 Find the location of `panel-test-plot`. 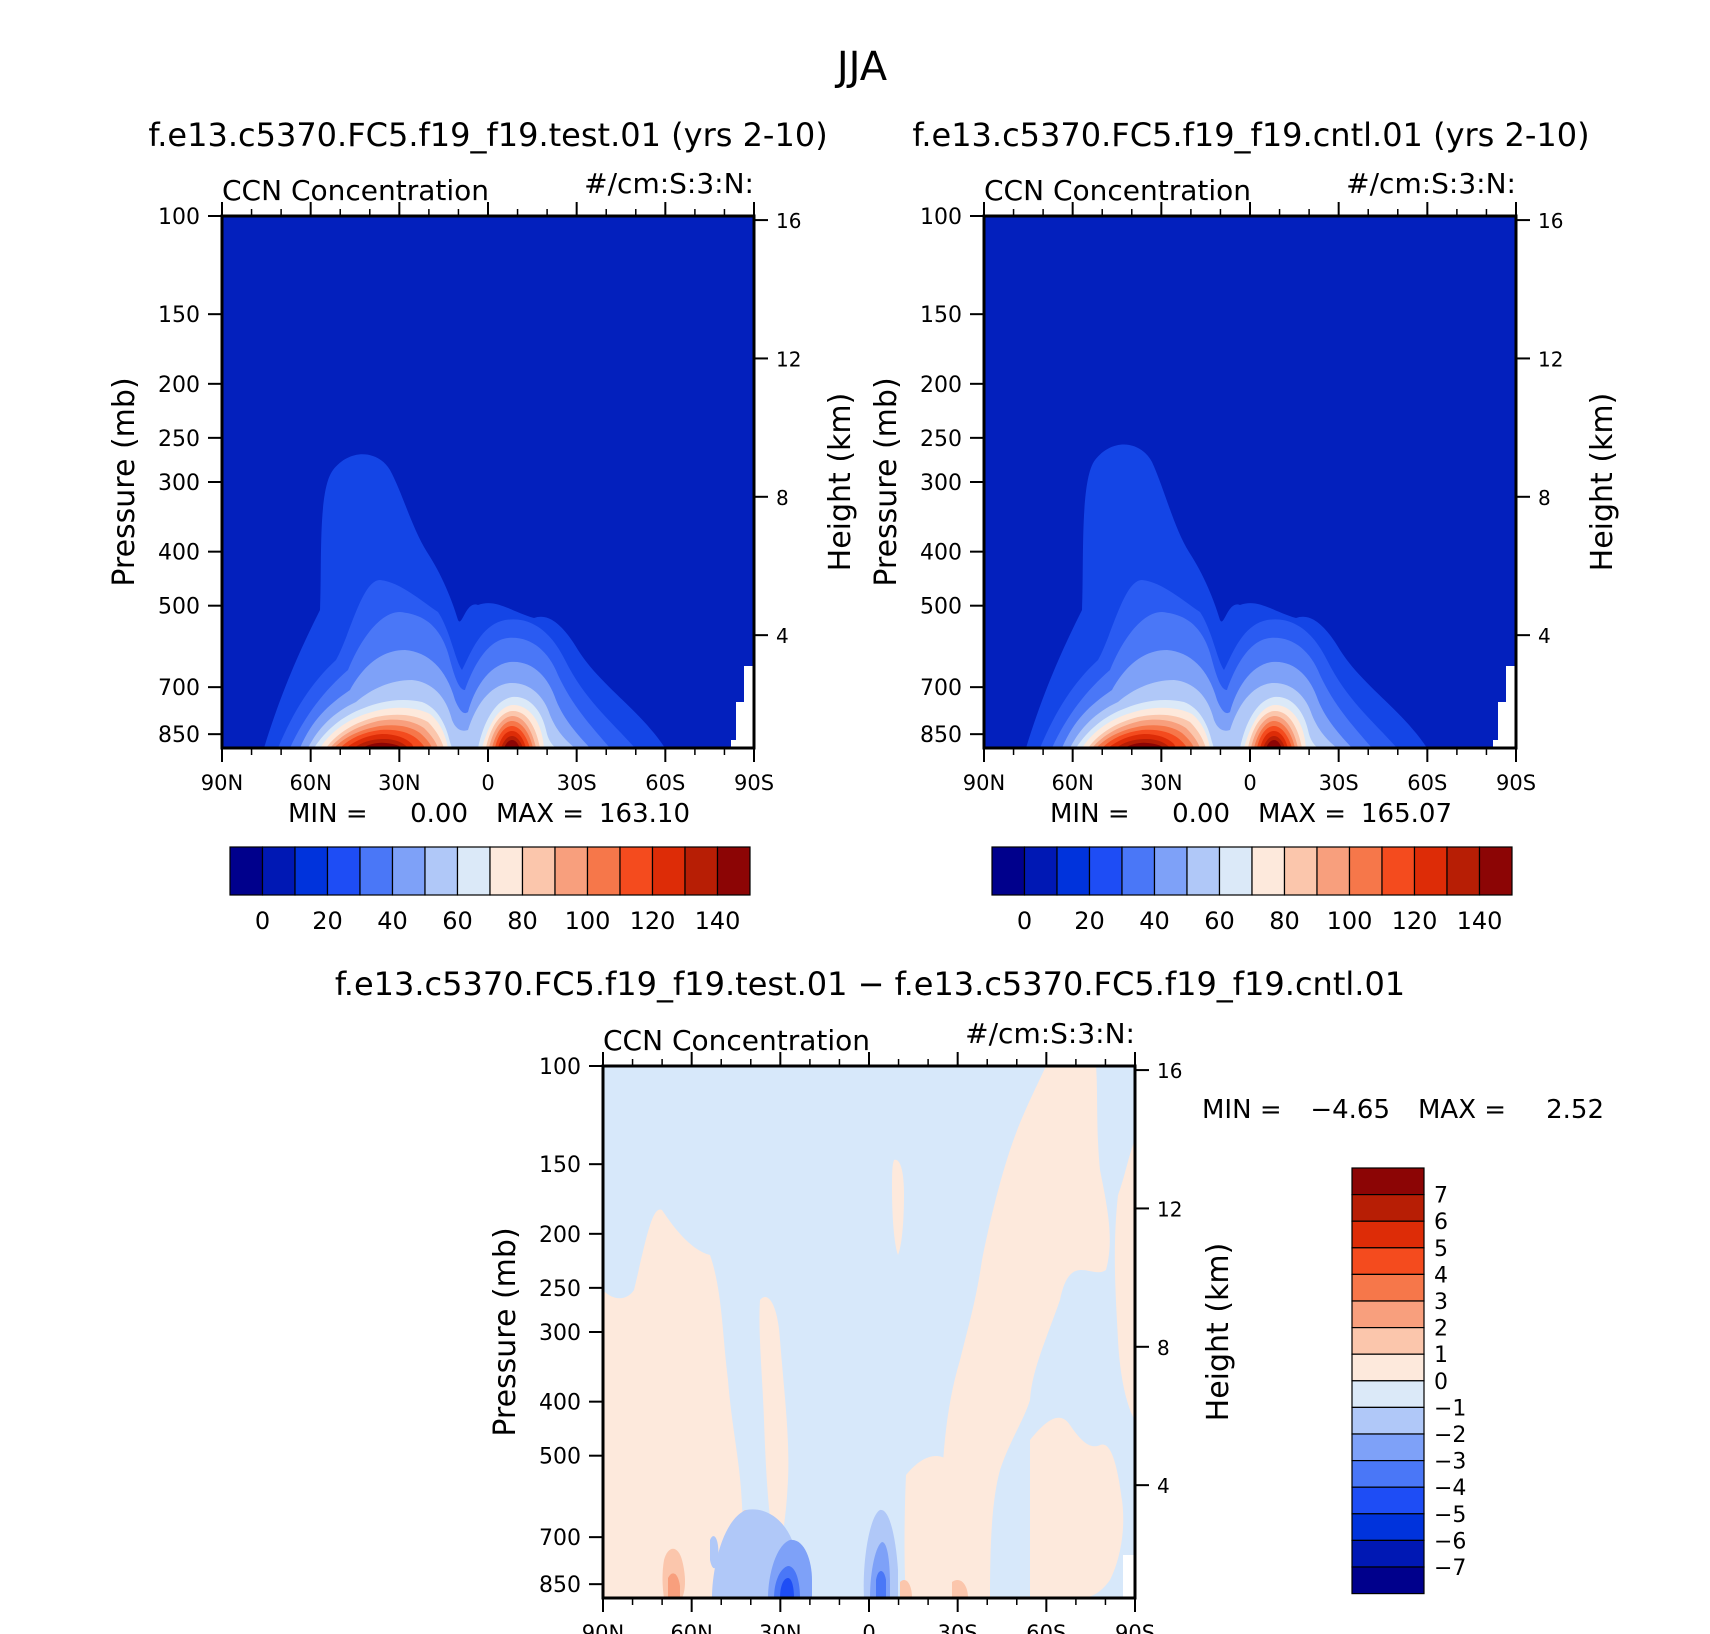

panel-test-plot is located at coordinates (488, 482).